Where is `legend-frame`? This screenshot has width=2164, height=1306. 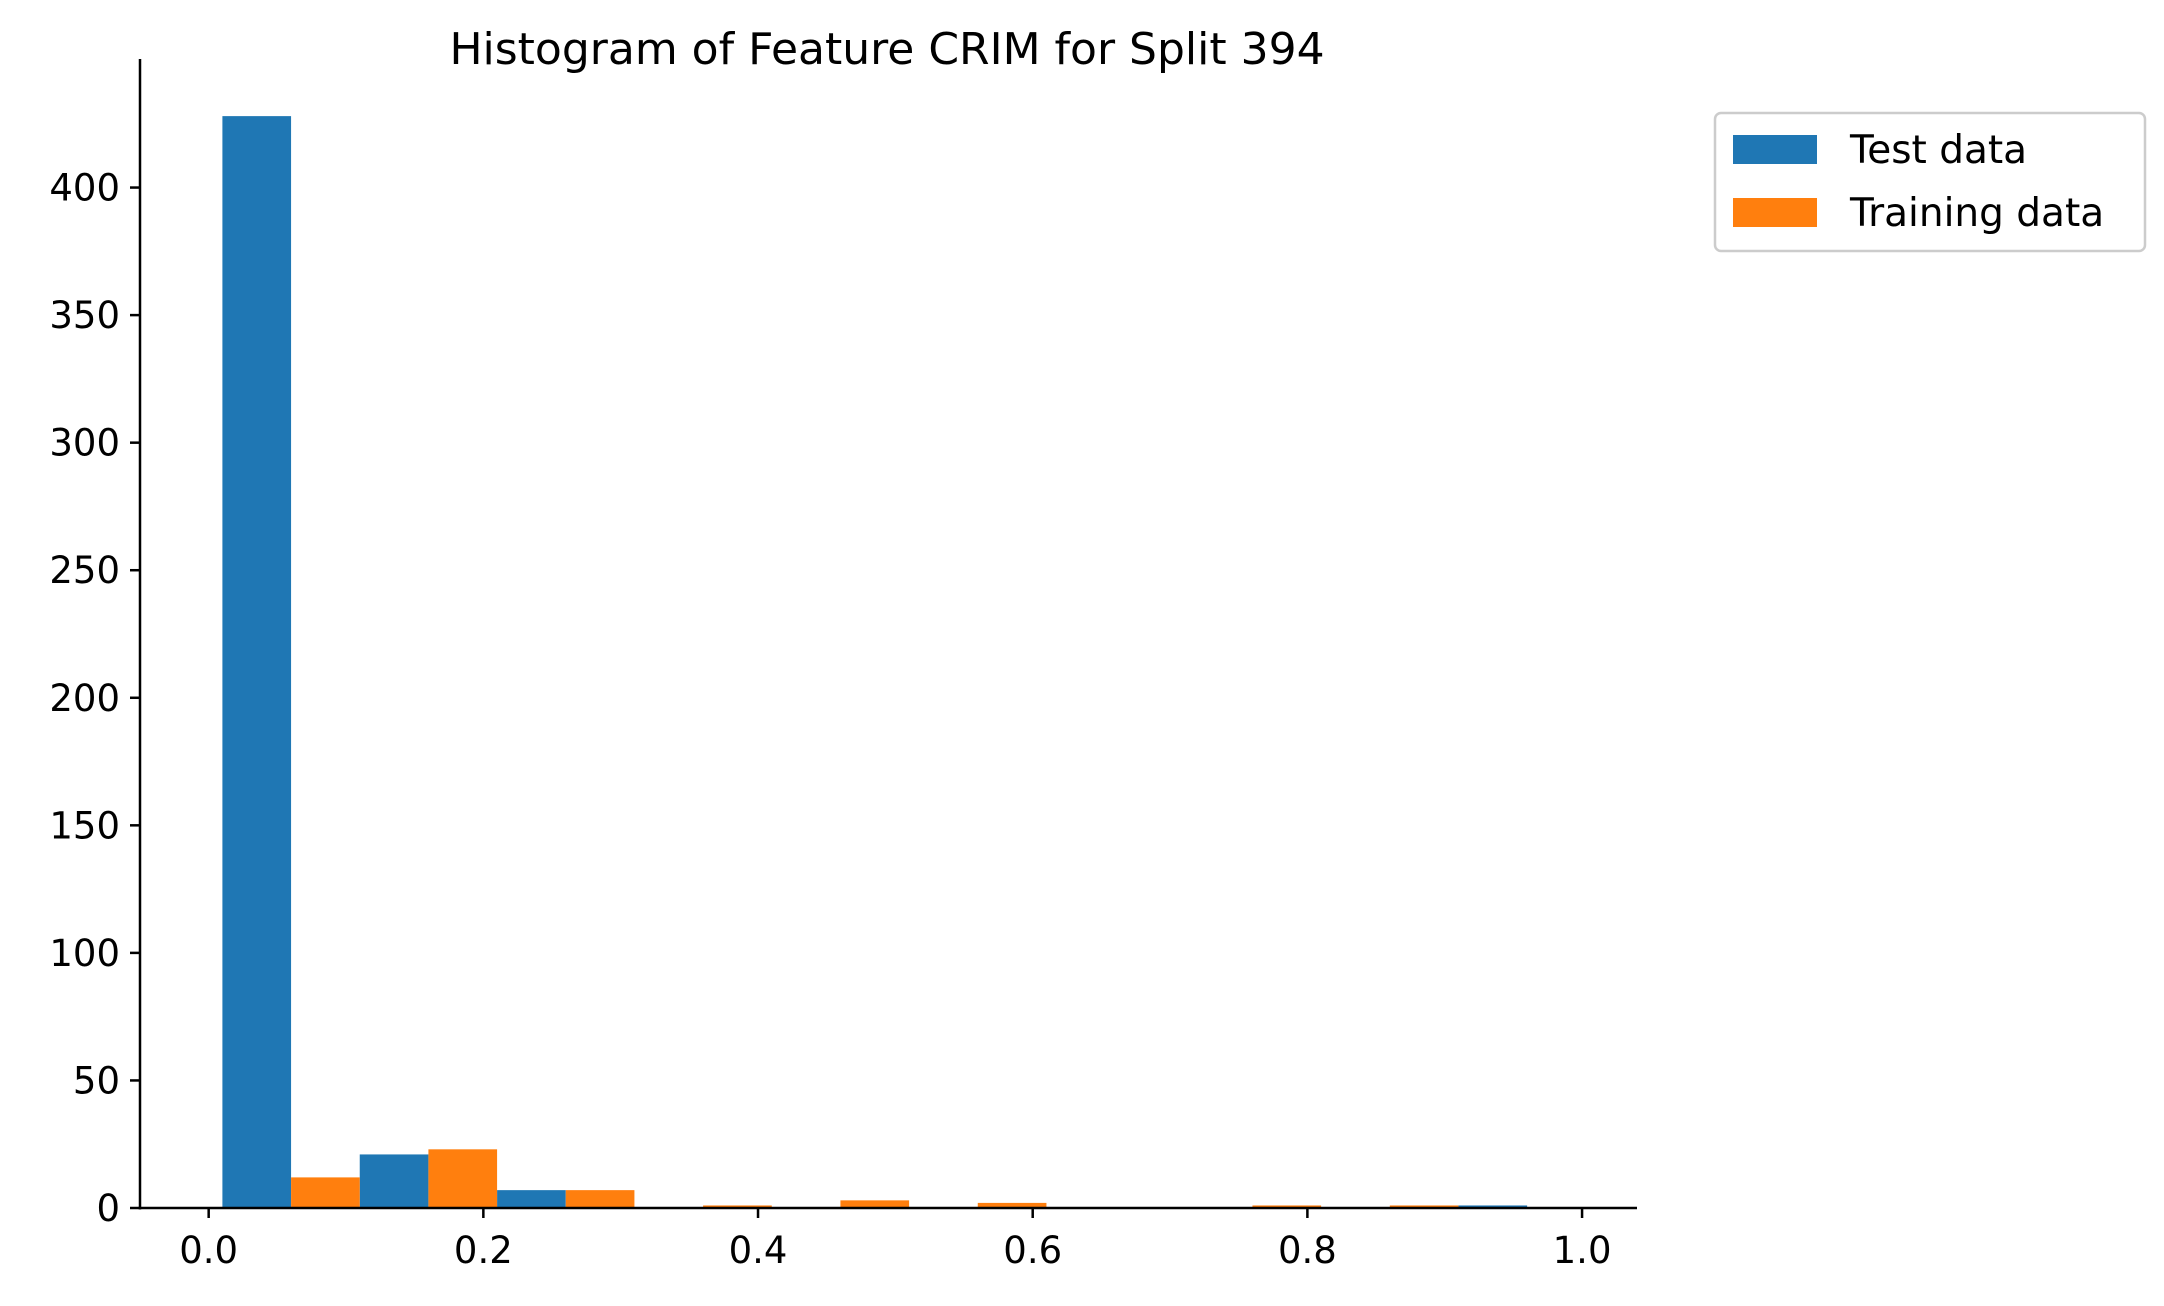
legend-frame is located at coordinates (1930, 182).